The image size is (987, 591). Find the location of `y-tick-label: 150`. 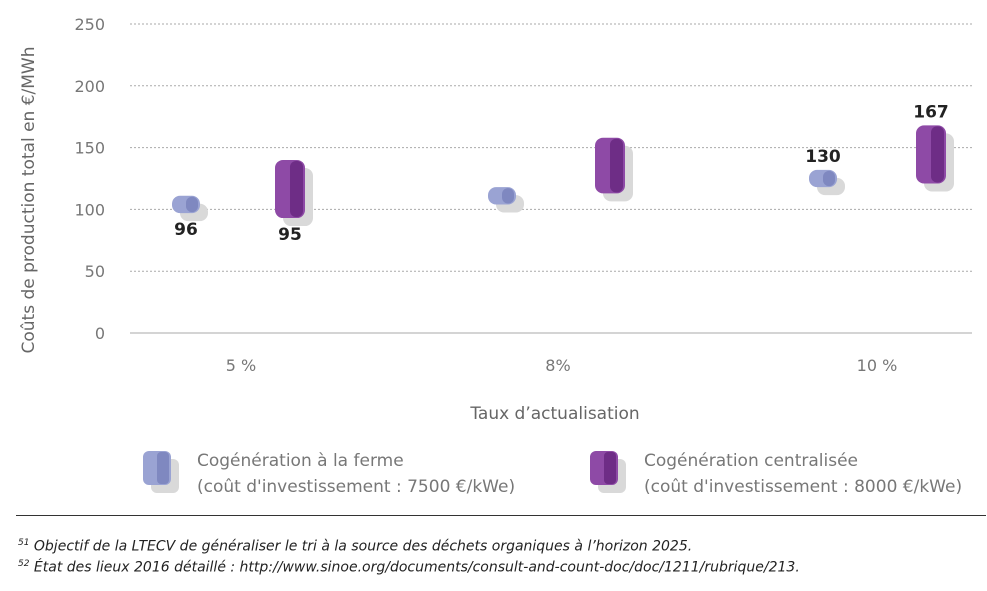

y-tick-label: 150 is located at coordinates (89, 148).